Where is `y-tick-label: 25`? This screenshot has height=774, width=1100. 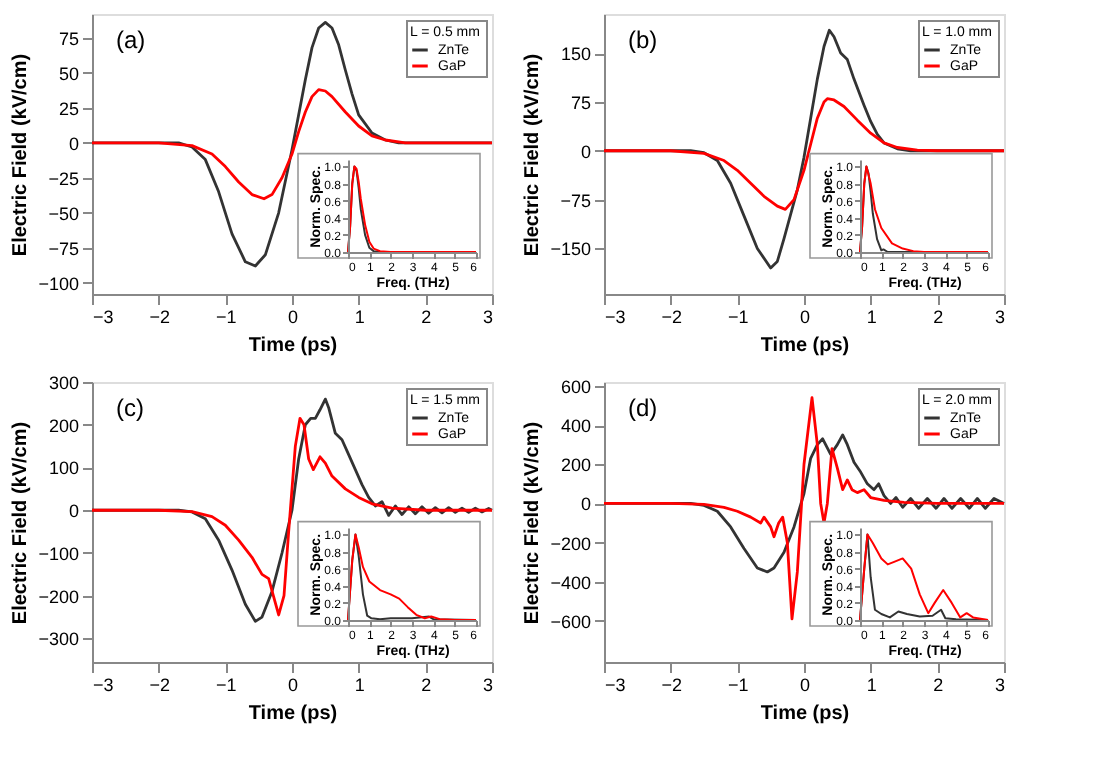
y-tick-label: 25 is located at coordinates (68, 108).